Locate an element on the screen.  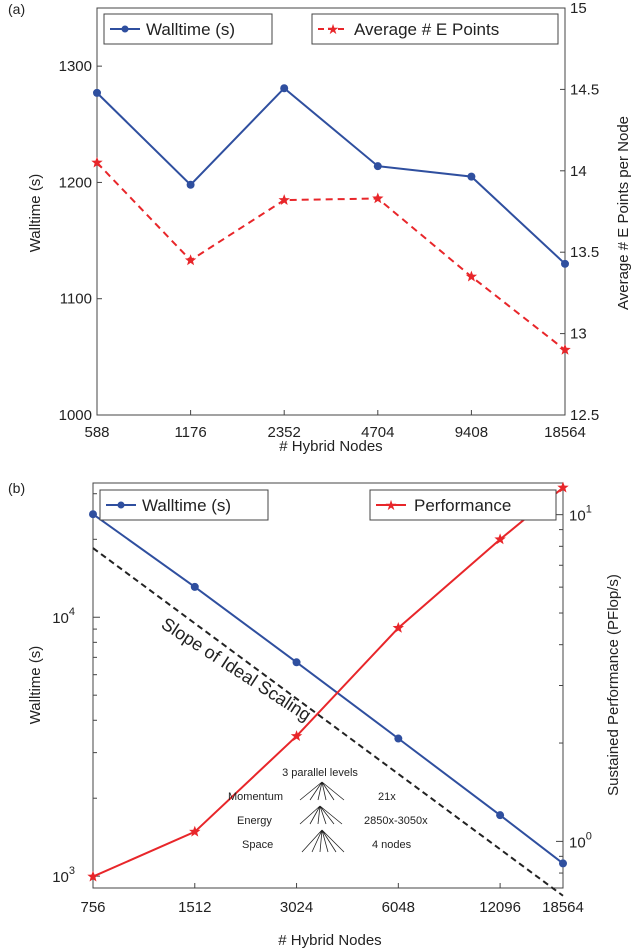
panel-a-xtick-label: 18564 is located at coordinates (565, 432).